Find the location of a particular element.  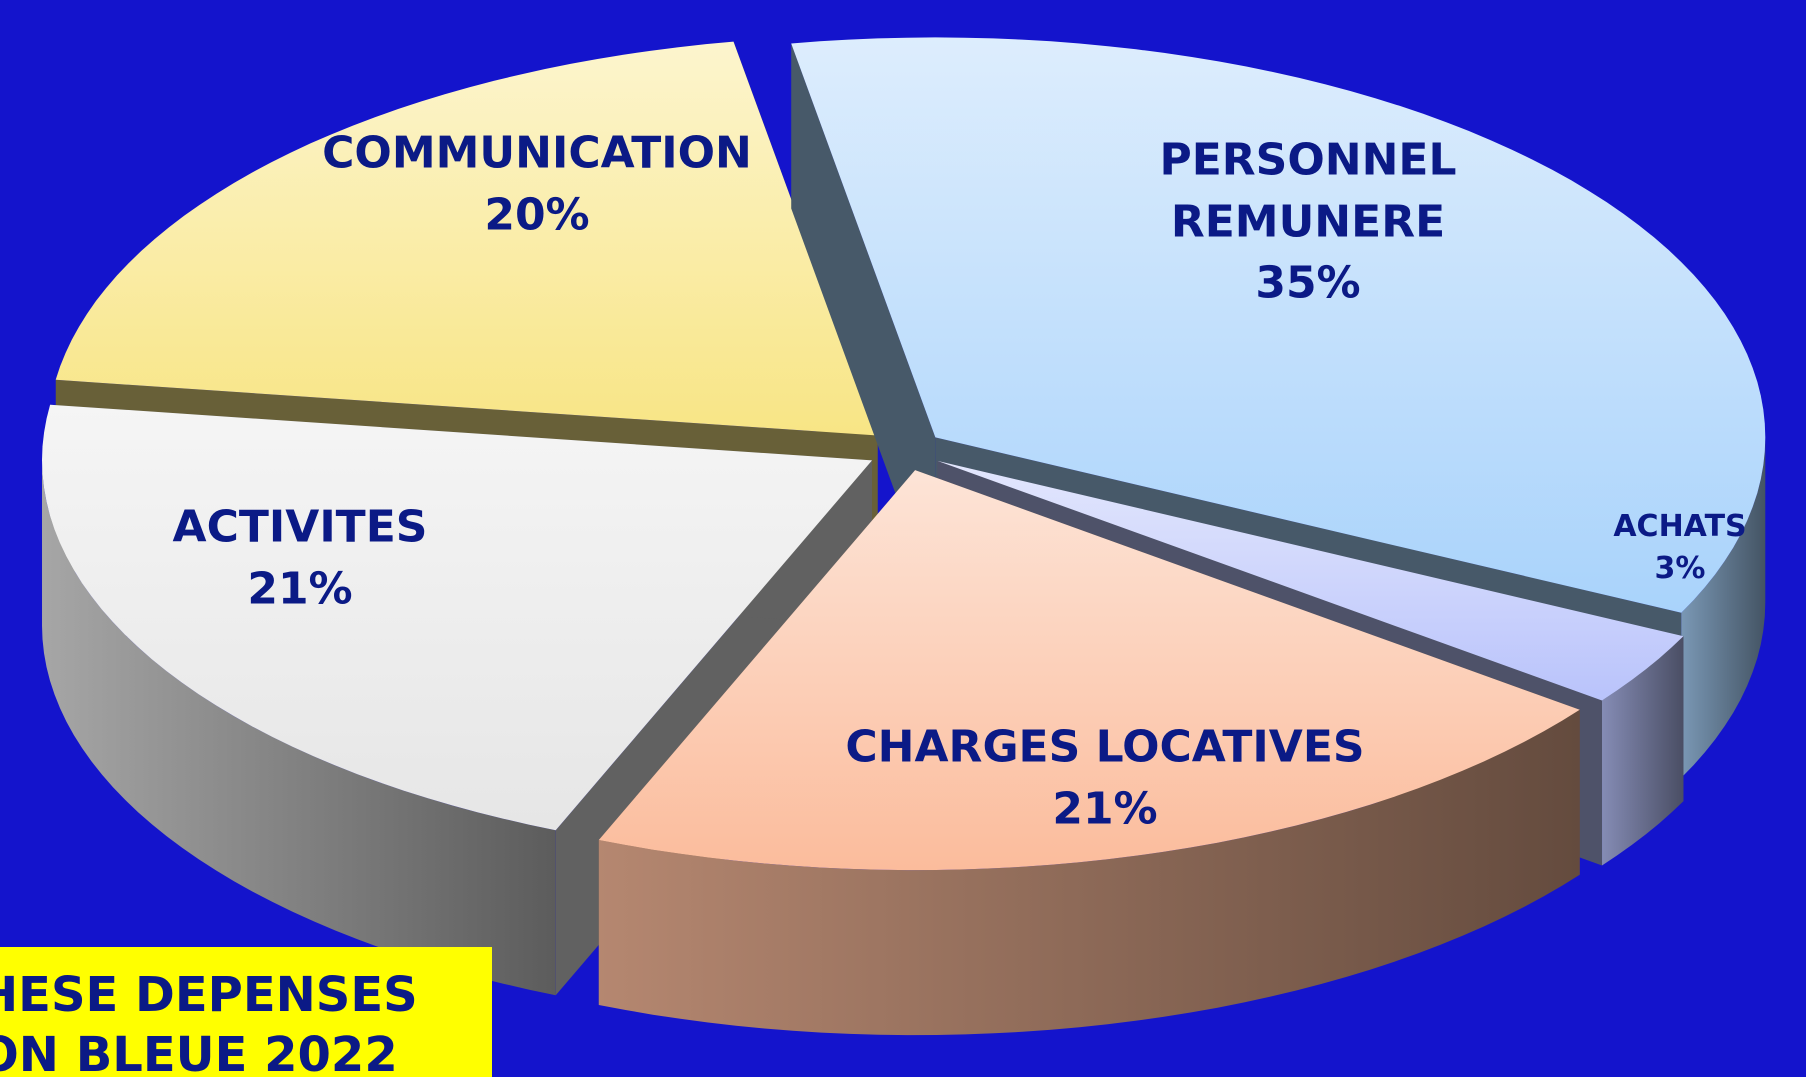

title-box: HESE DEPENSES ON BLEUE 2022 is located at coordinates (246, 1012).